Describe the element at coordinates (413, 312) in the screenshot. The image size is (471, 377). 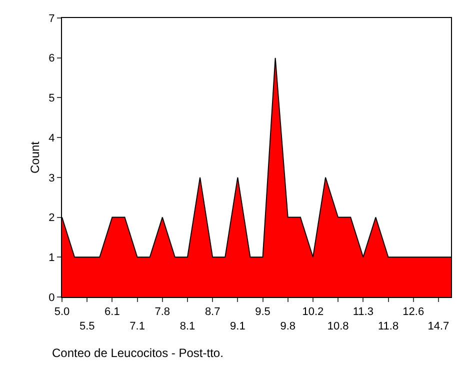
I see `x-tick-label: 12.6` at that location.